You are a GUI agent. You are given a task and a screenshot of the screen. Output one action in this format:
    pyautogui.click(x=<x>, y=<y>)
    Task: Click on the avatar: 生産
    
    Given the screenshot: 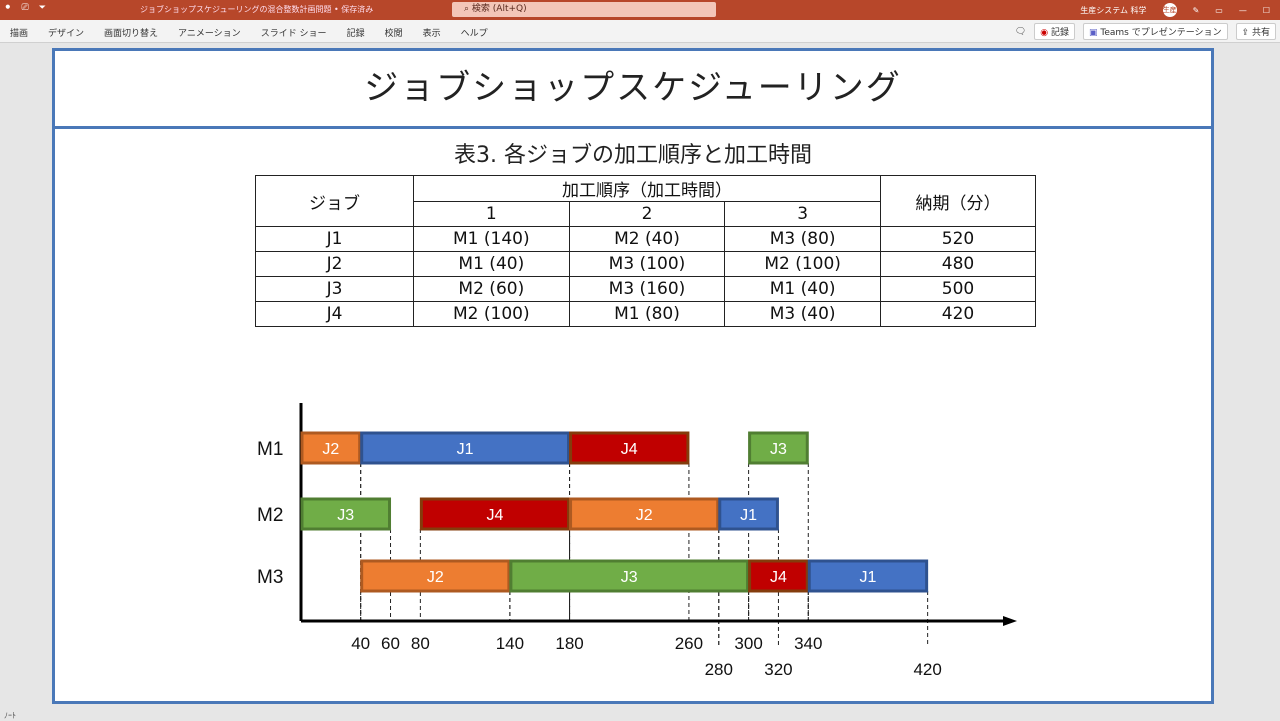 What is the action you would take?
    pyautogui.click(x=1169, y=10)
    